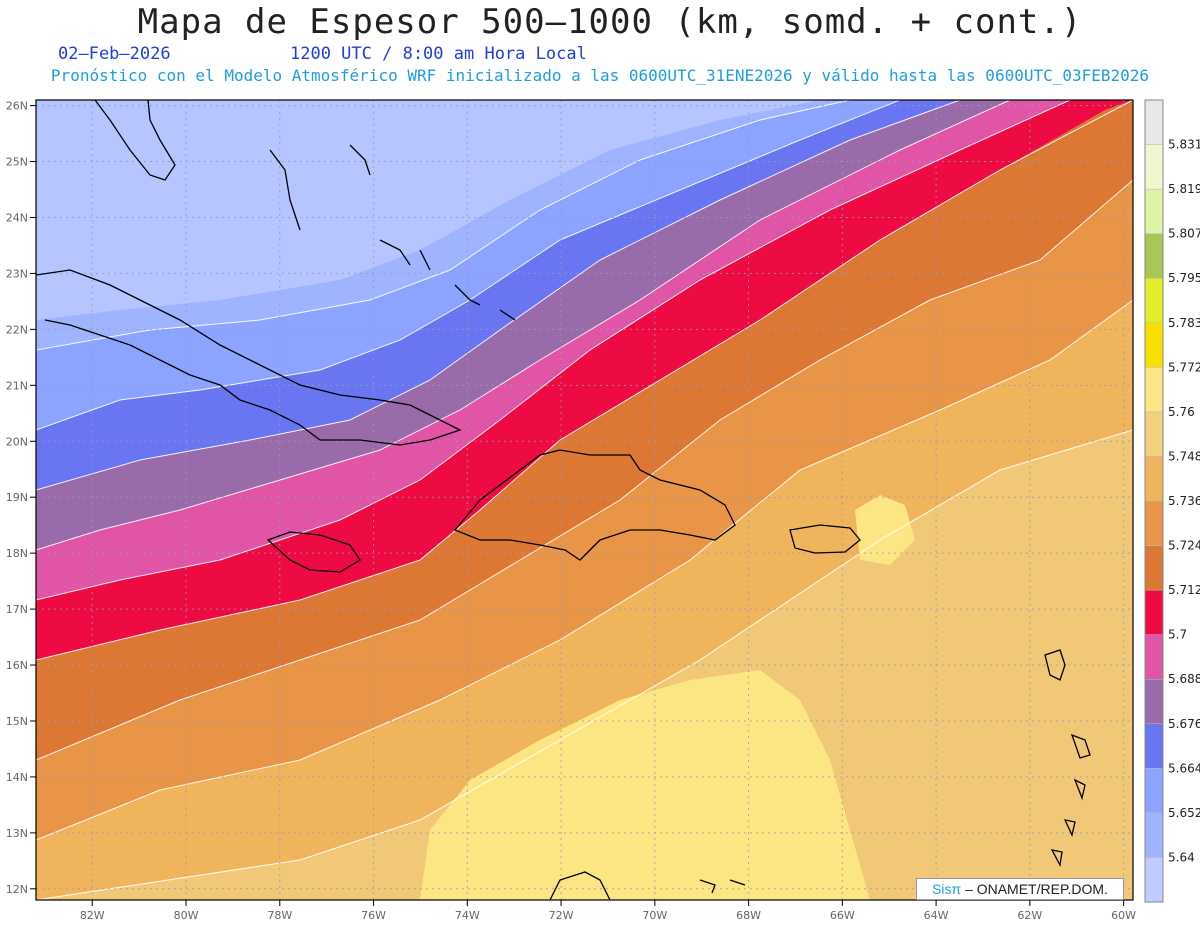 This screenshot has width=1200, height=927. What do you see at coordinates (17, 609) in the screenshot?
I see `y-tick-label: 17N` at bounding box center [17, 609].